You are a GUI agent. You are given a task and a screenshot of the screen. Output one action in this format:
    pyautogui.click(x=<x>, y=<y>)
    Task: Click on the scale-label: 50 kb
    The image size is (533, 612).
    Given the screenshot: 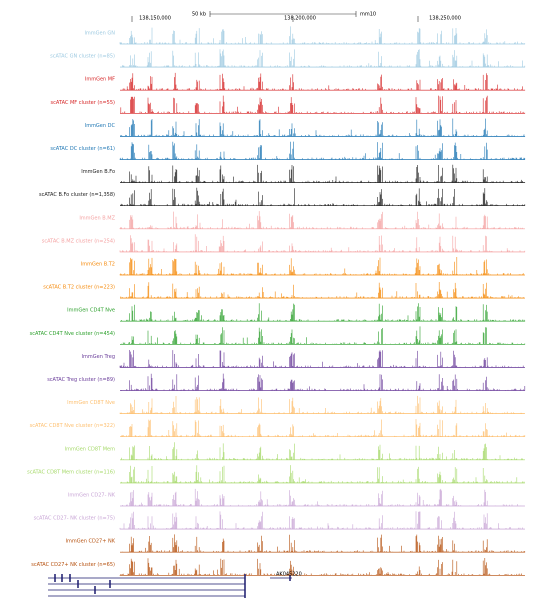 What is the action you would take?
    pyautogui.click(x=199, y=15)
    